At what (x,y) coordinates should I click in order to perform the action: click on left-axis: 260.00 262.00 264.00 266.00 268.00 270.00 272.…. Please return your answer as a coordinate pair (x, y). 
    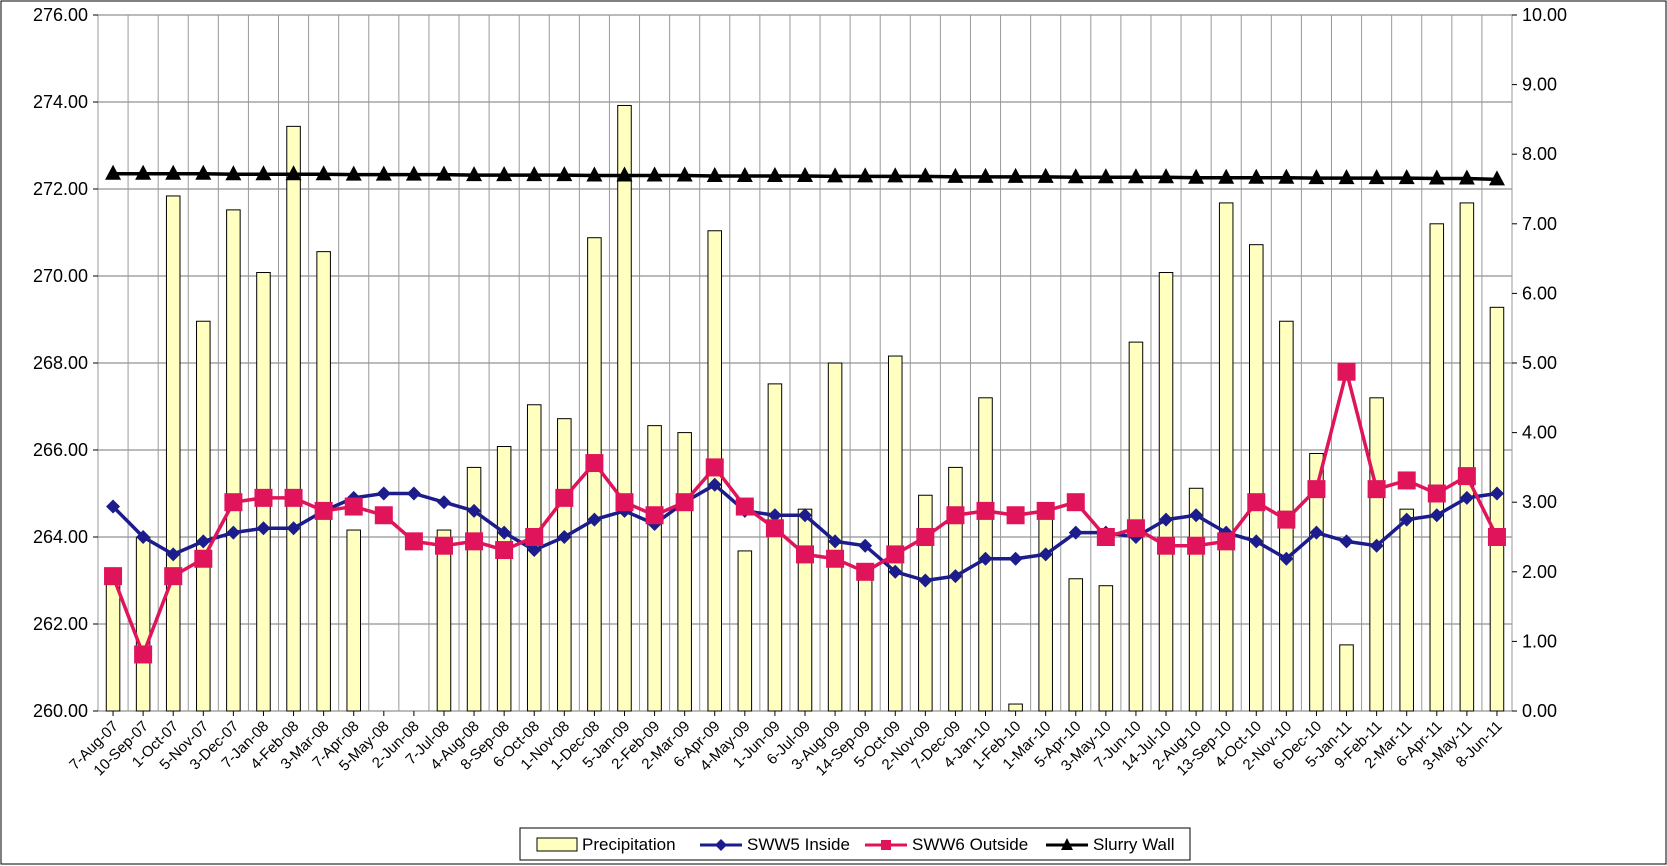
    Looking at the image, I should click on (65, 363).